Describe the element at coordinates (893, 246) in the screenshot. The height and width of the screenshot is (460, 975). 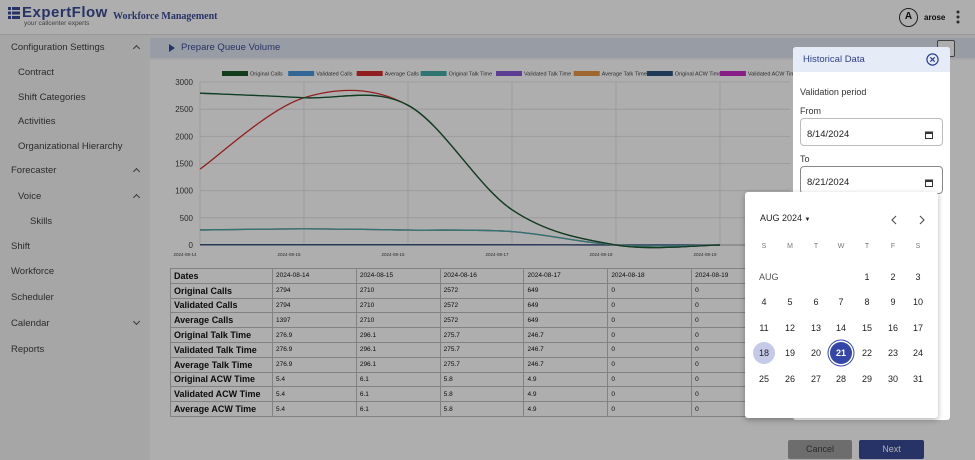
I see `weekday: F` at that location.